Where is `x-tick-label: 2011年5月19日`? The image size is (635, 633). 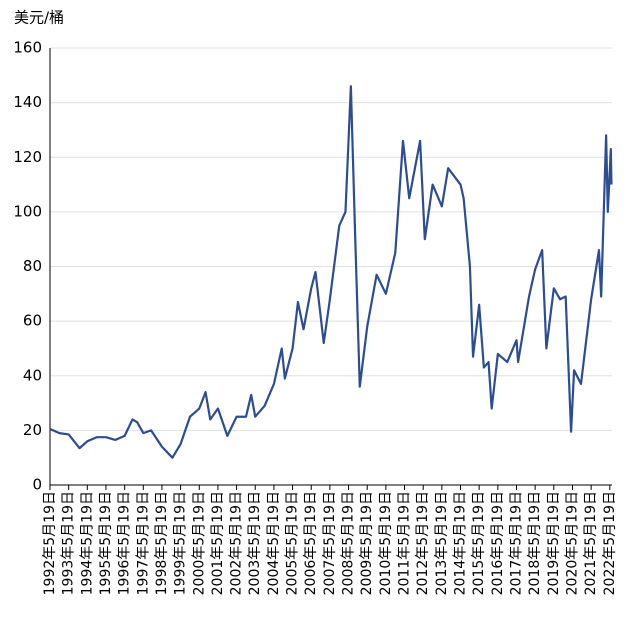 x-tick-label: 2011年5月19日 is located at coordinates (405, 543).